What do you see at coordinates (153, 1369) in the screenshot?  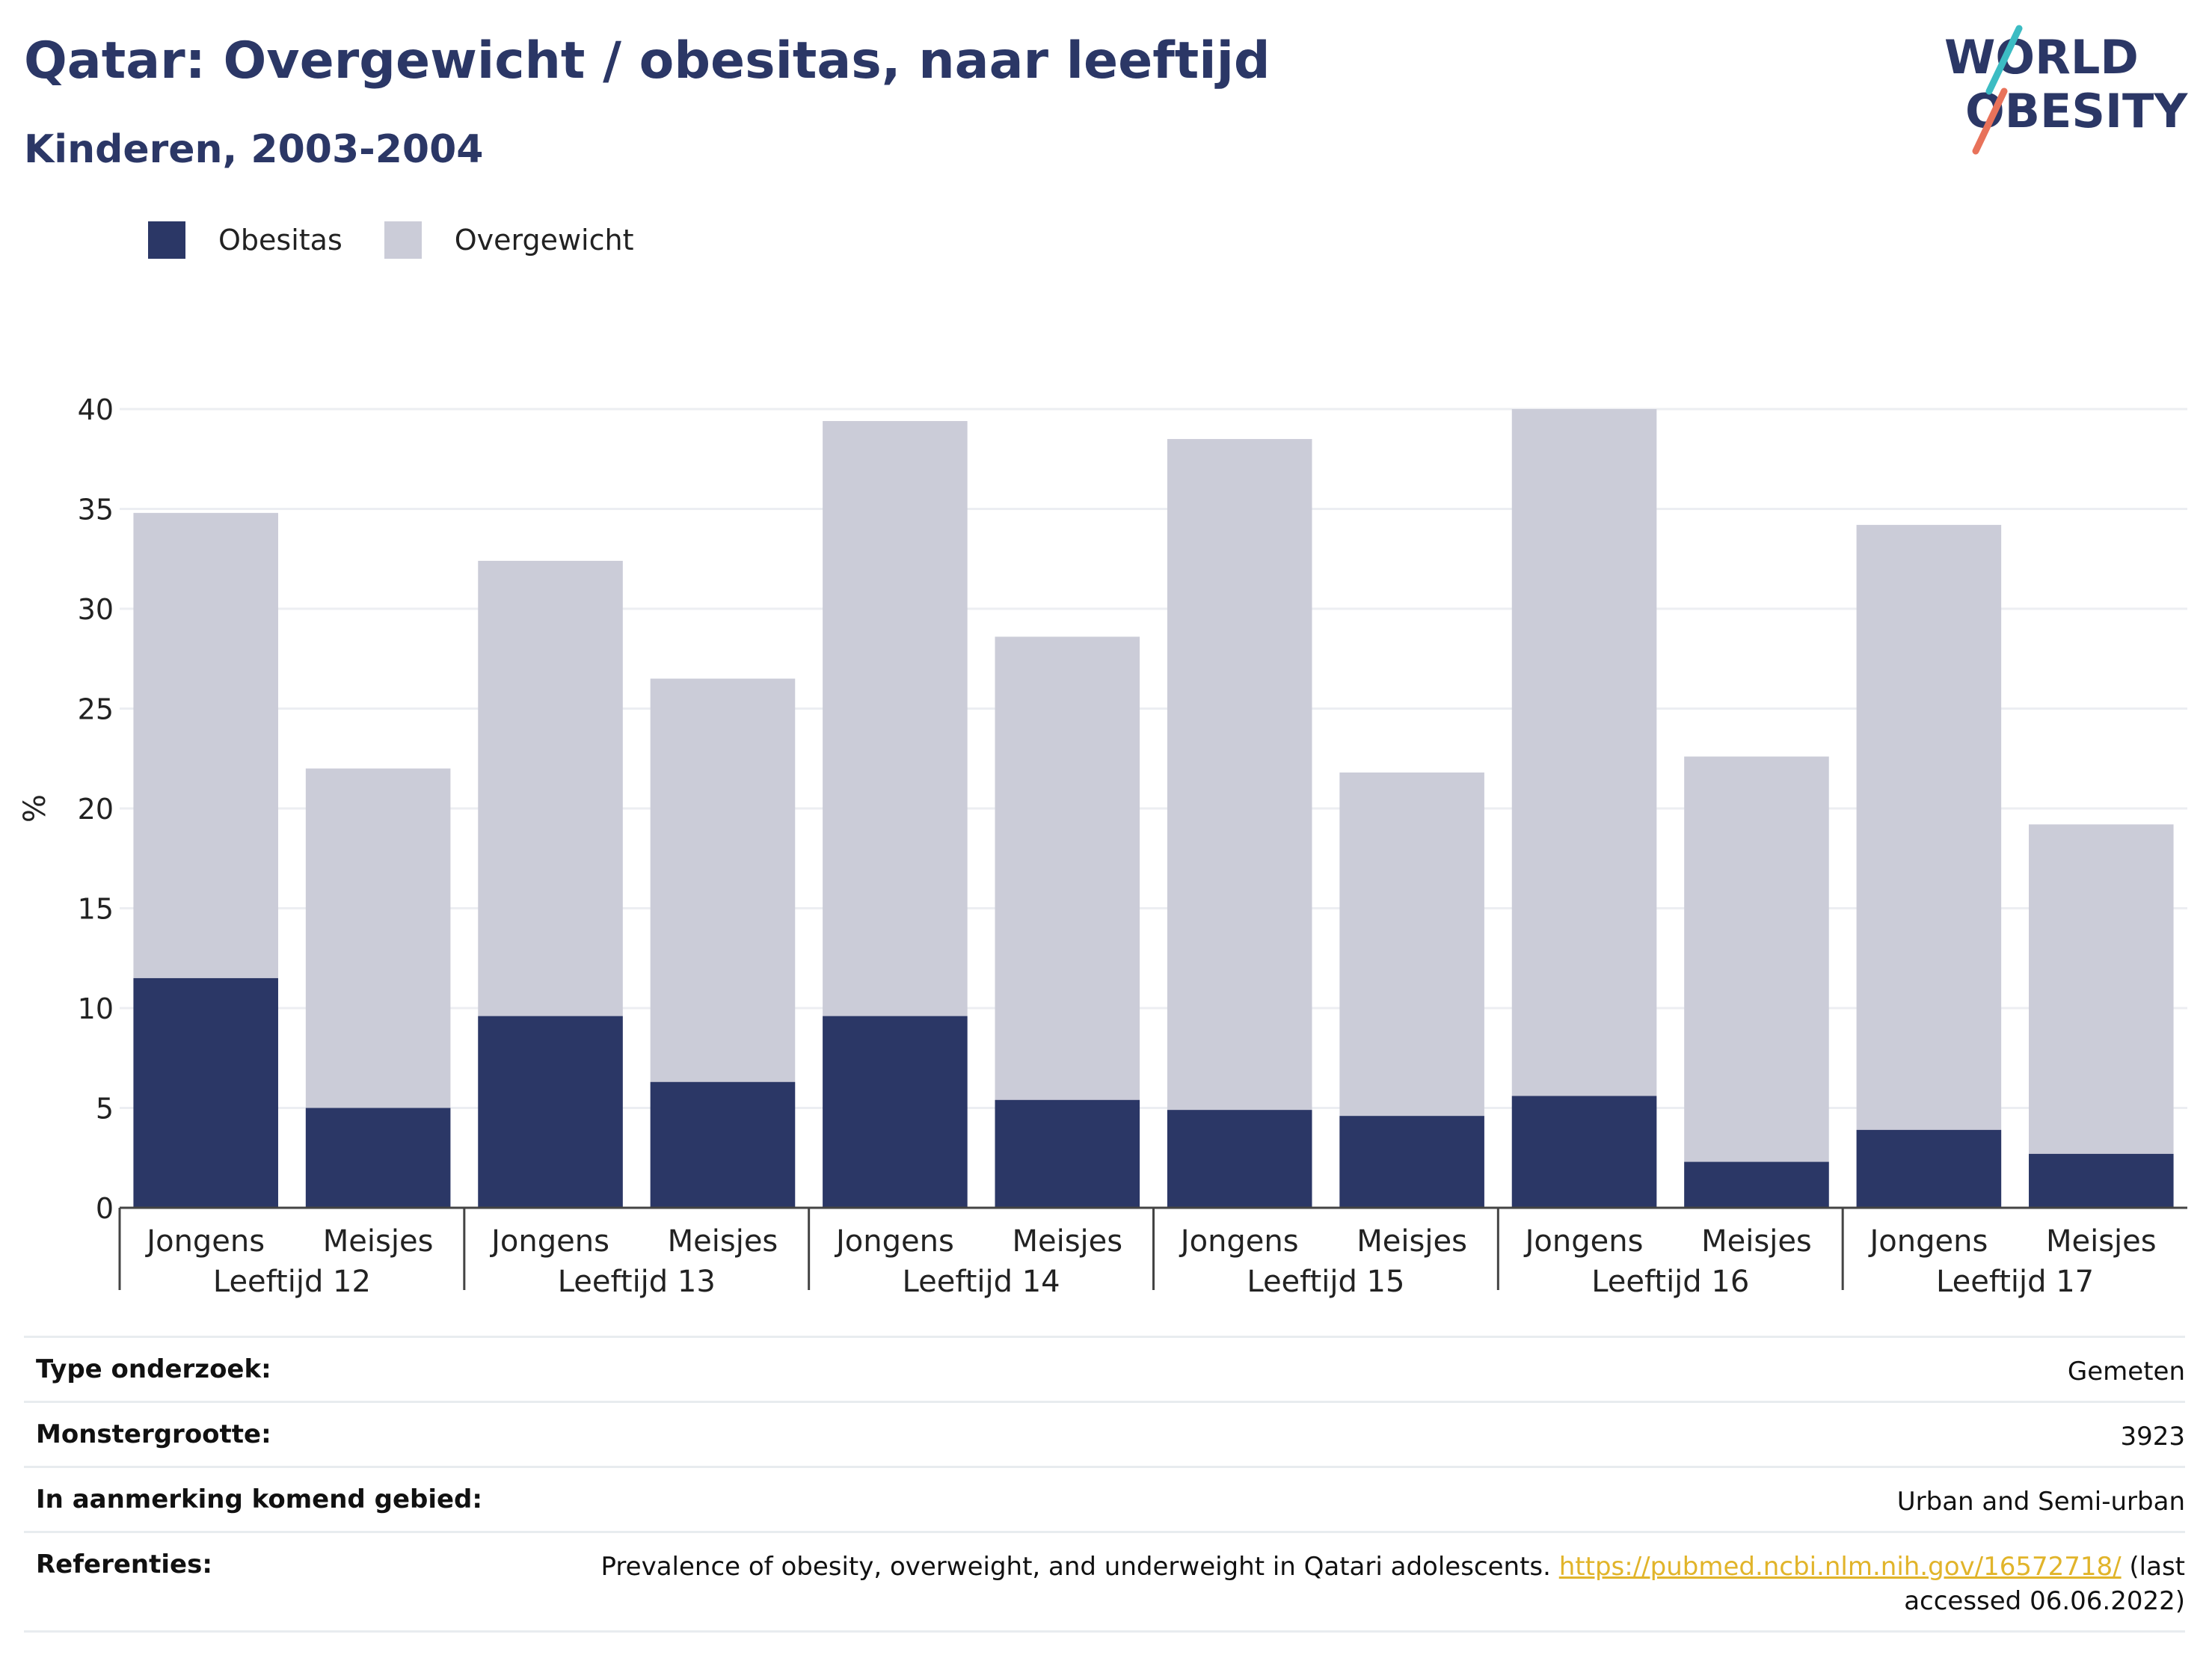 I see `info-label: Type onderzoek:` at bounding box center [153, 1369].